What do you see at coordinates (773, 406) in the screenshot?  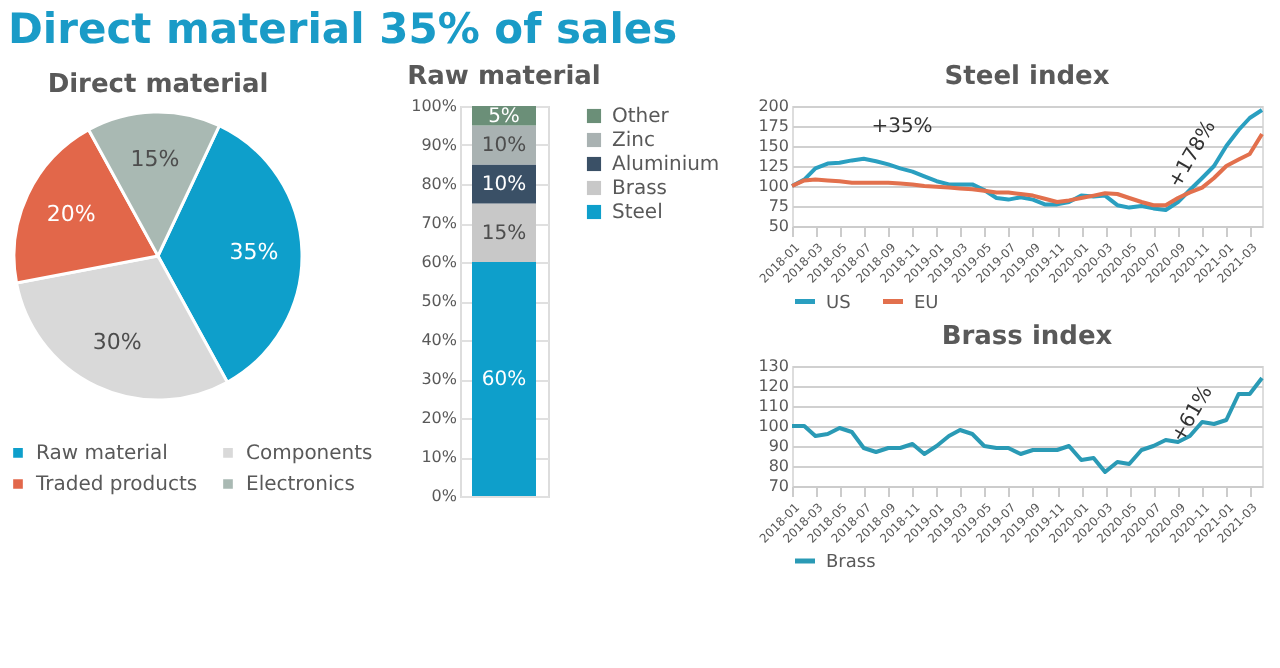 I see `y-tick-label: 110` at bounding box center [773, 406].